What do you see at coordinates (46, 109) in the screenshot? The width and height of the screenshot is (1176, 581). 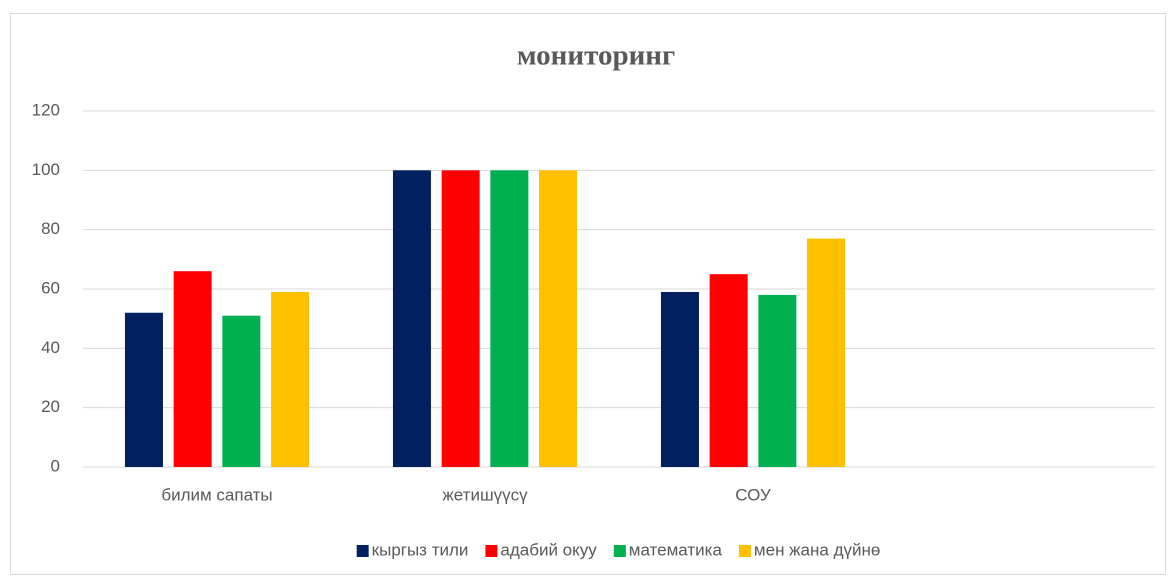 I see `y-tick-label: 120` at bounding box center [46, 109].